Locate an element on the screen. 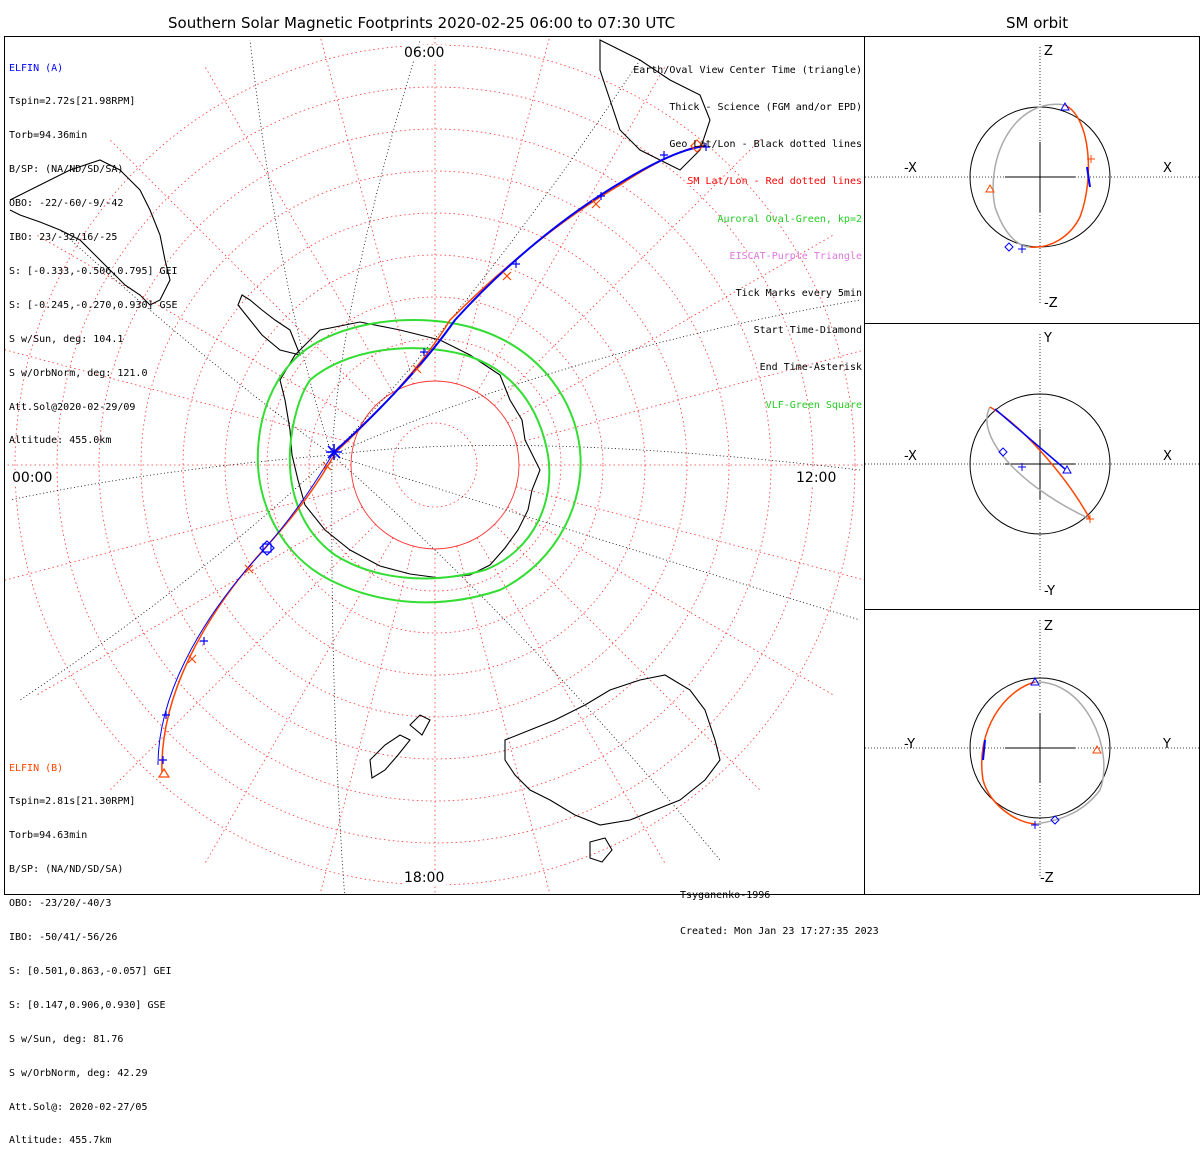 The image size is (1200, 1158). legend-item: Geo Lat/Lon - Black dotted lines is located at coordinates (765, 145).